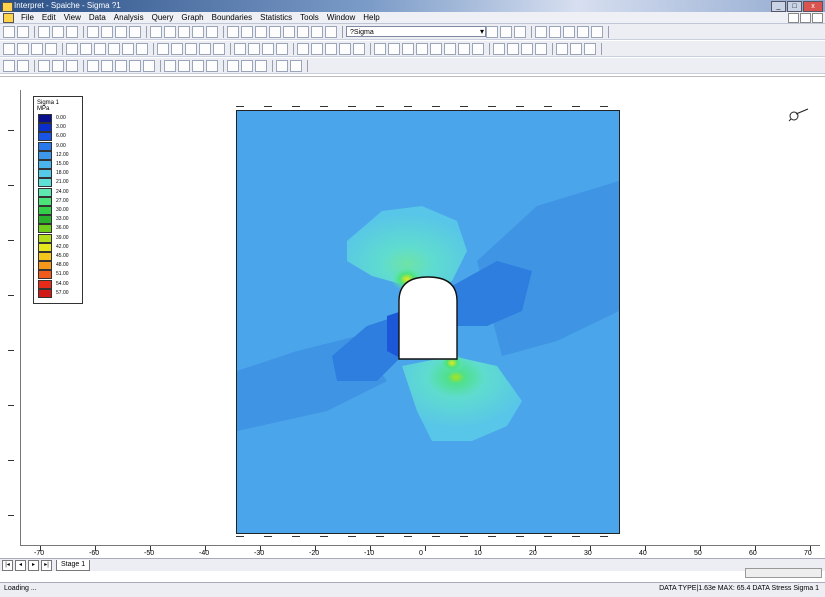 Image resolution: width=825 pixels, height=597 pixels. What do you see at coordinates (72, 17) in the screenshot?
I see `menu-view: View` at bounding box center [72, 17].